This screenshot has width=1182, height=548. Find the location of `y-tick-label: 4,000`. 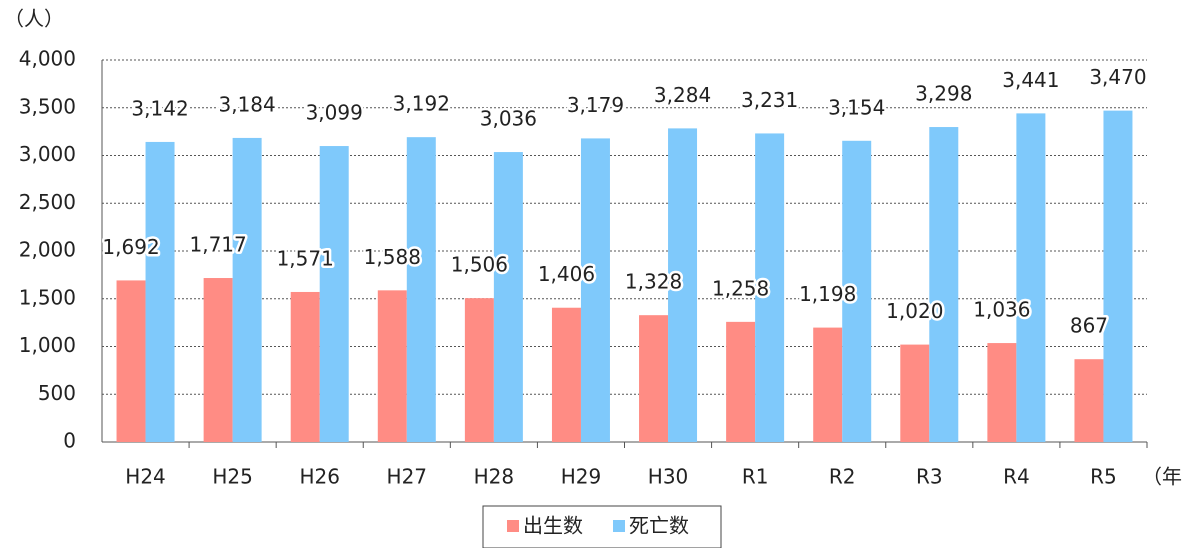

y-tick-label: 4,000 is located at coordinates (47, 59).